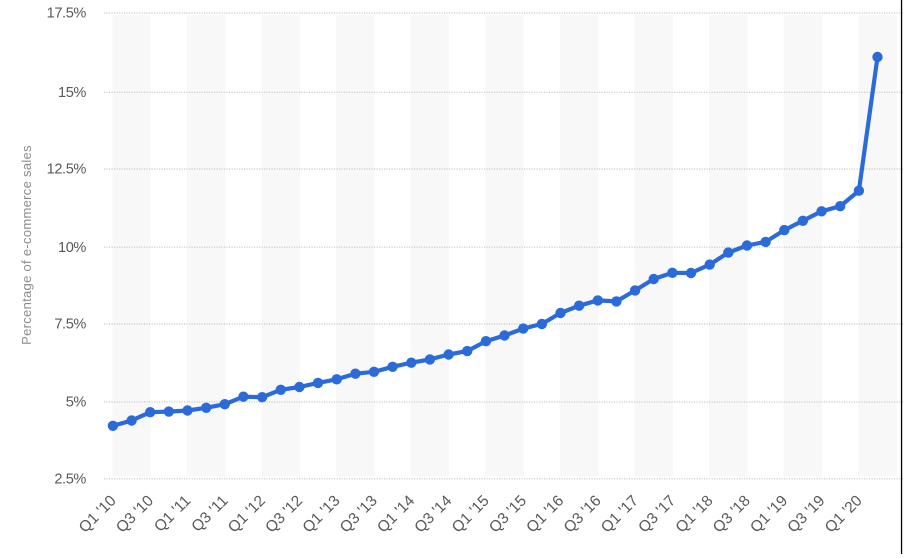 The height and width of the screenshot is (559, 904). Describe the element at coordinates (70, 325) in the screenshot. I see `svg-text: 7.5%` at that location.